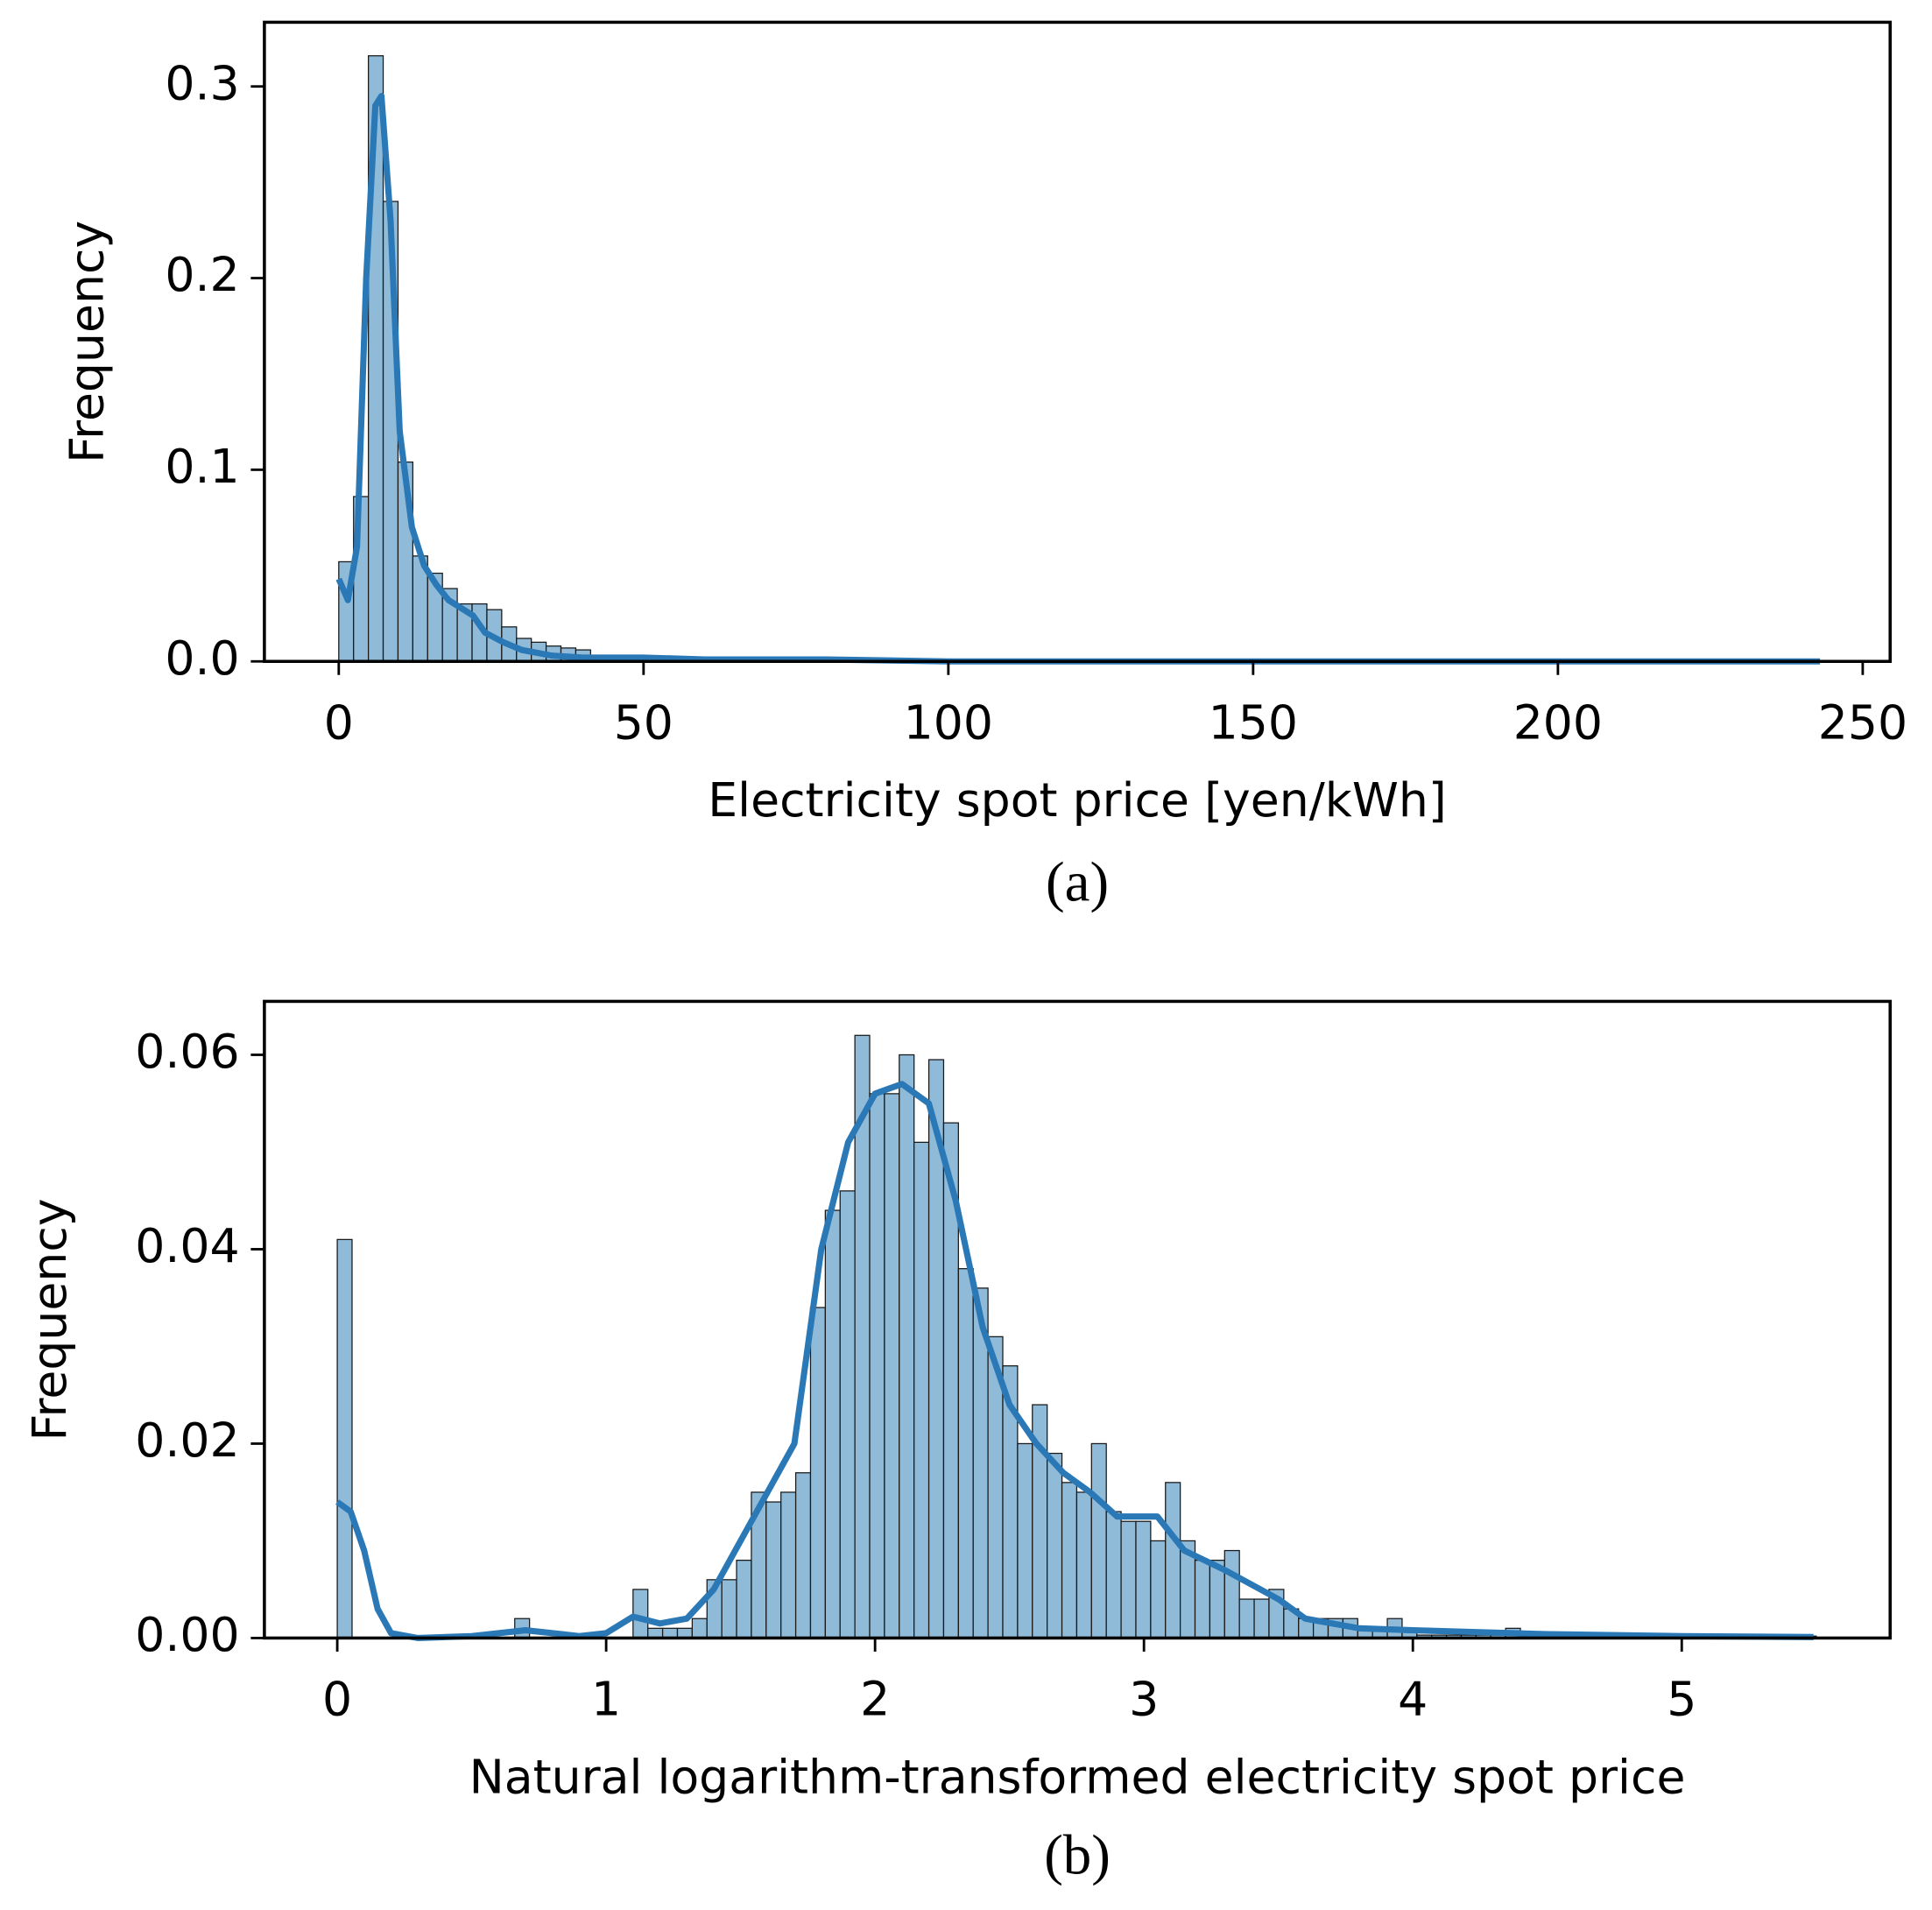 Image resolution: width=1932 pixels, height=1910 pixels. Describe the element at coordinates (1253, 722) in the screenshot. I see `x-tick-label: 150` at that location.